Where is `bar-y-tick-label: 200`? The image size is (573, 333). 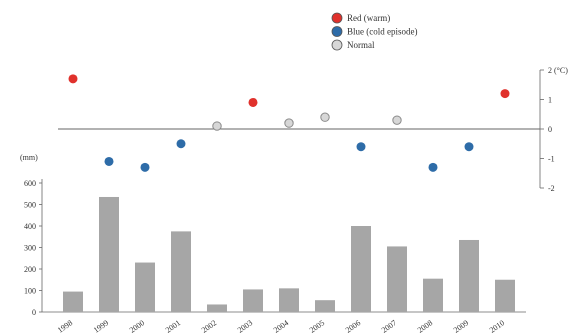
bar-y-tick-label: 200 is located at coordinates (30, 269).